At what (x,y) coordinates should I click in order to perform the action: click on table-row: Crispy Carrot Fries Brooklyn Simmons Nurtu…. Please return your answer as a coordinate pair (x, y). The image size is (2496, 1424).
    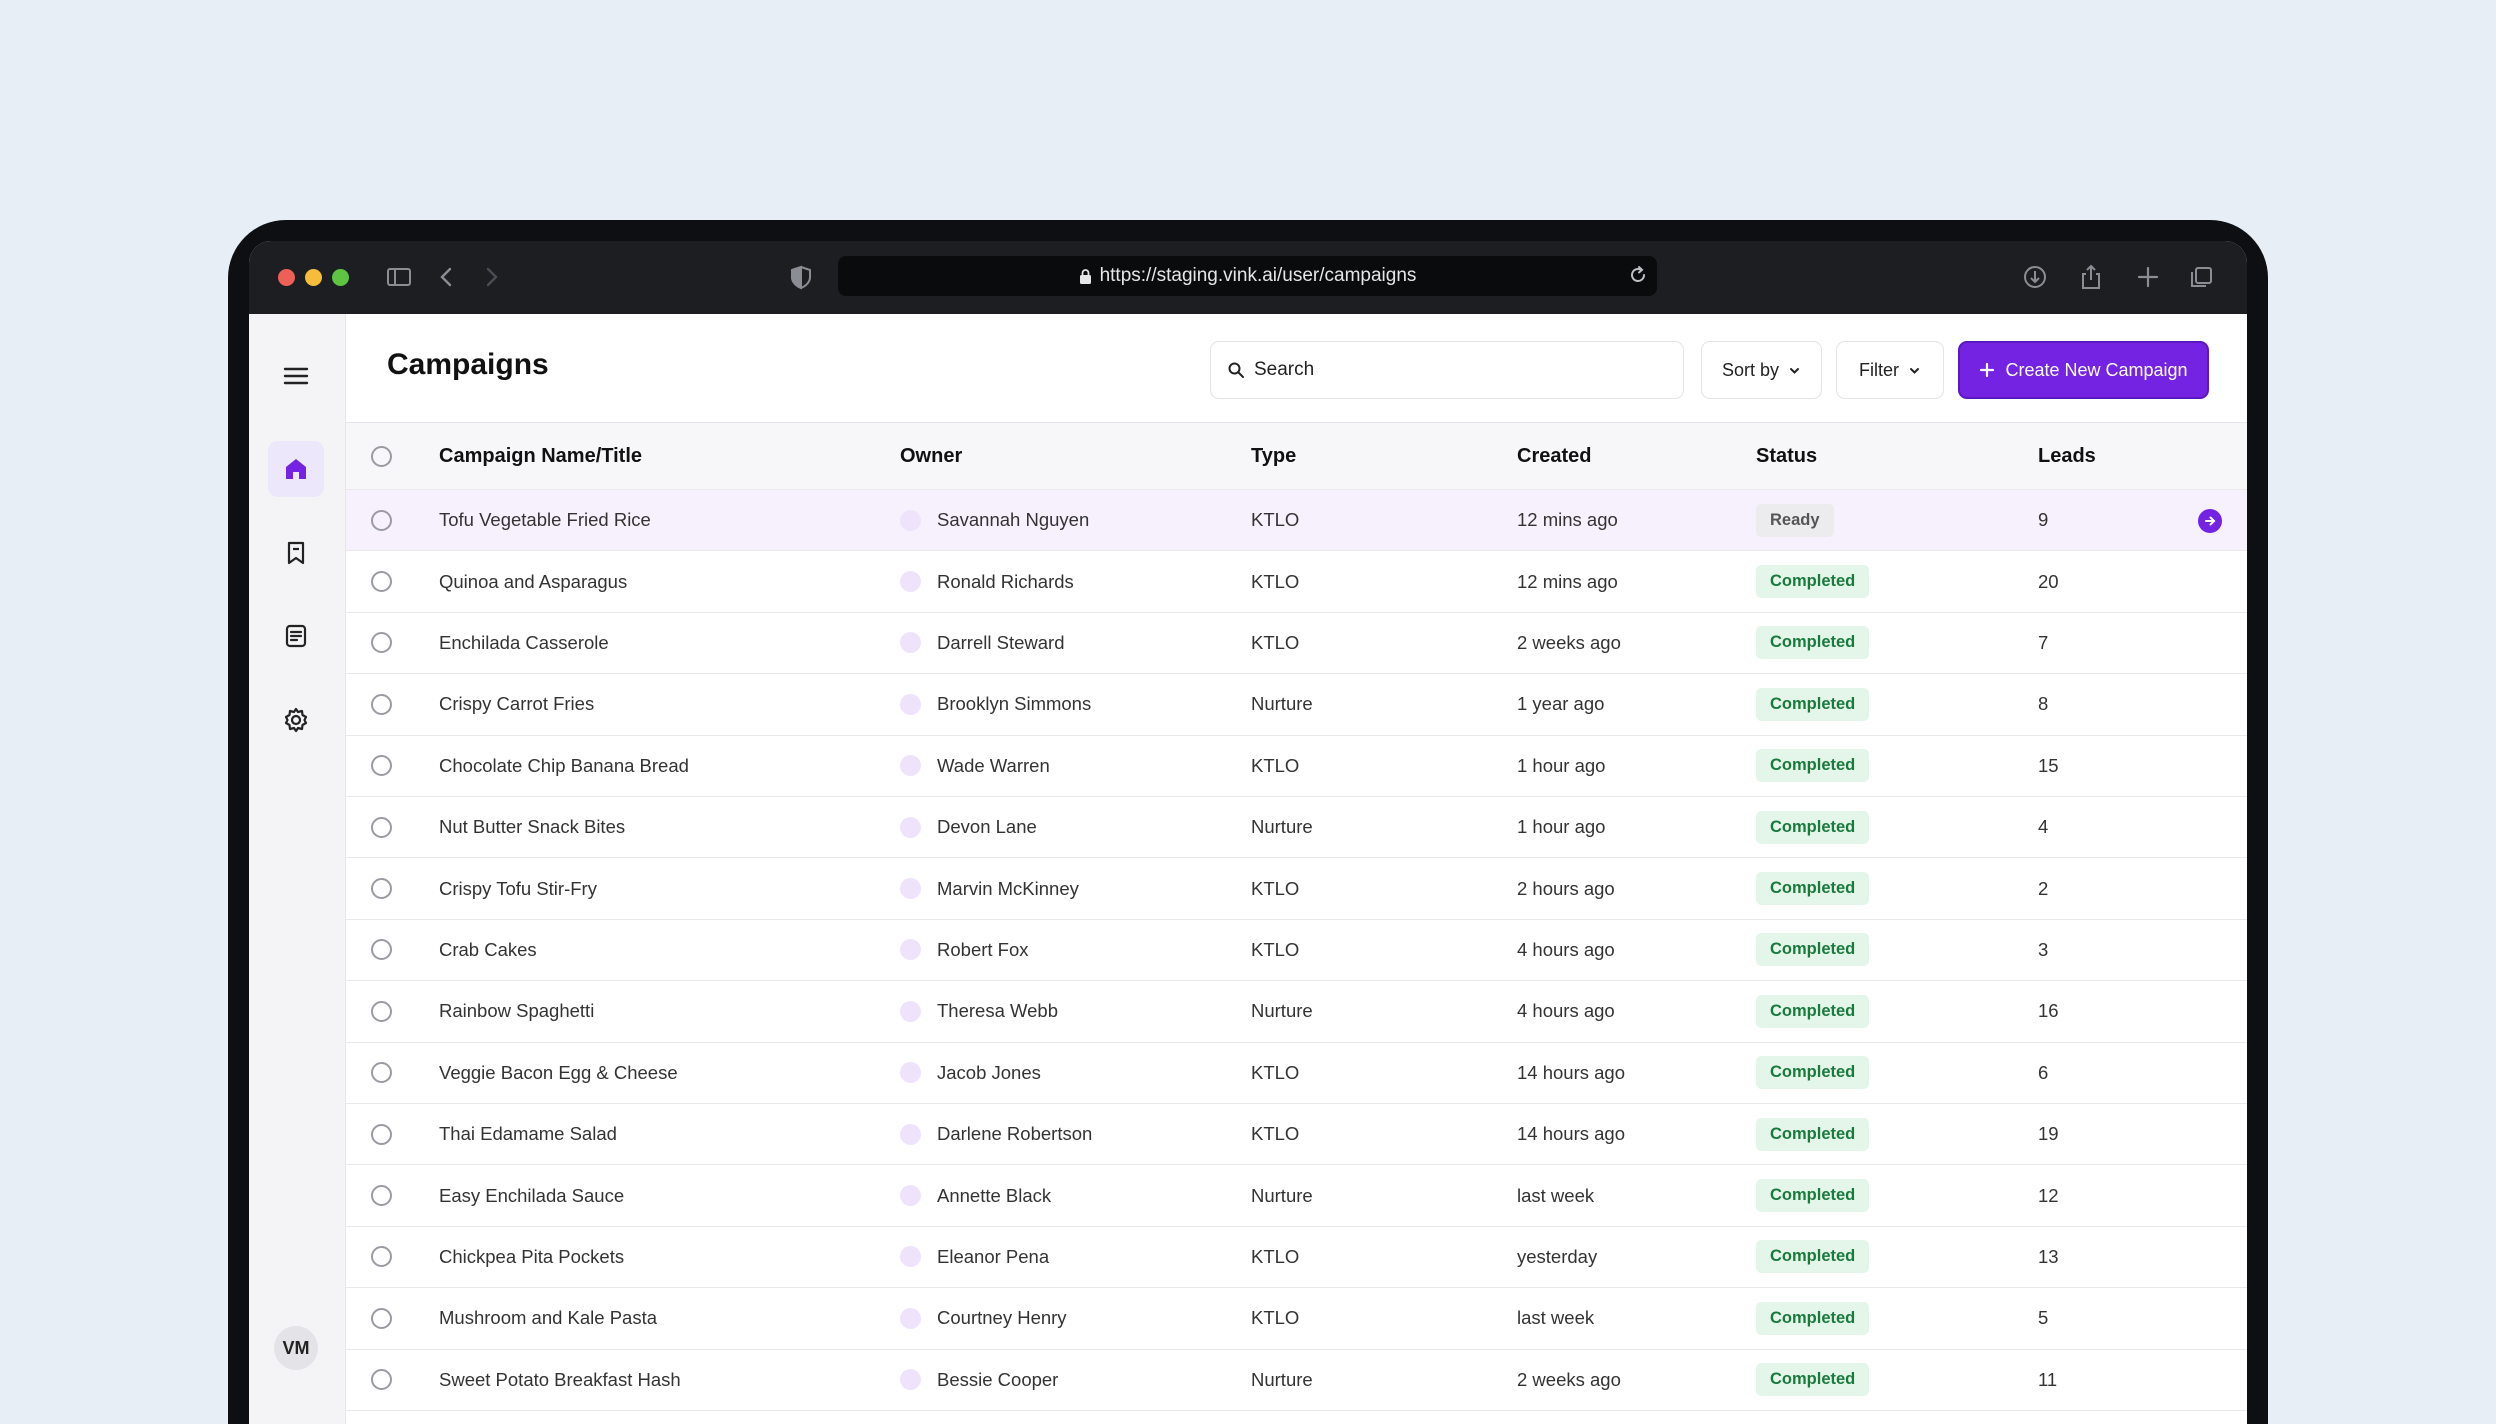
    Looking at the image, I should click on (1296, 705).